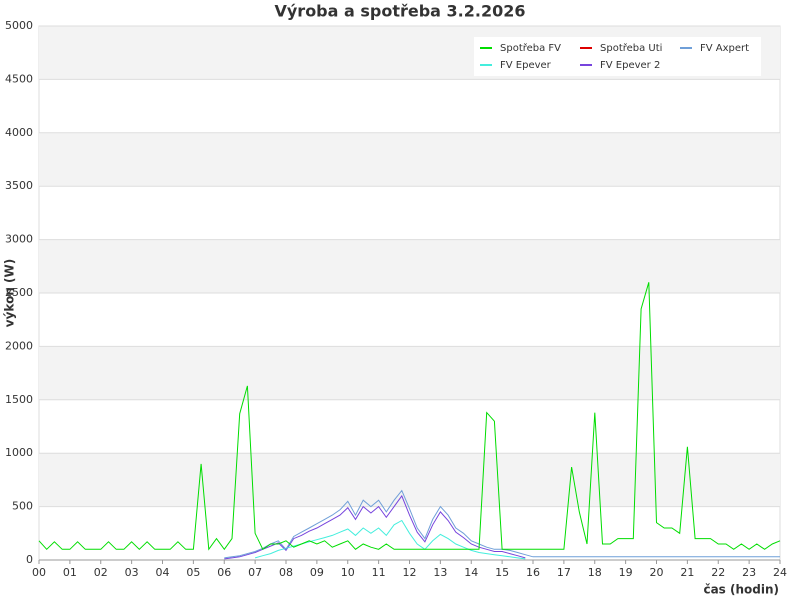  I want to click on x-tick-label: 00, so click(39, 572).